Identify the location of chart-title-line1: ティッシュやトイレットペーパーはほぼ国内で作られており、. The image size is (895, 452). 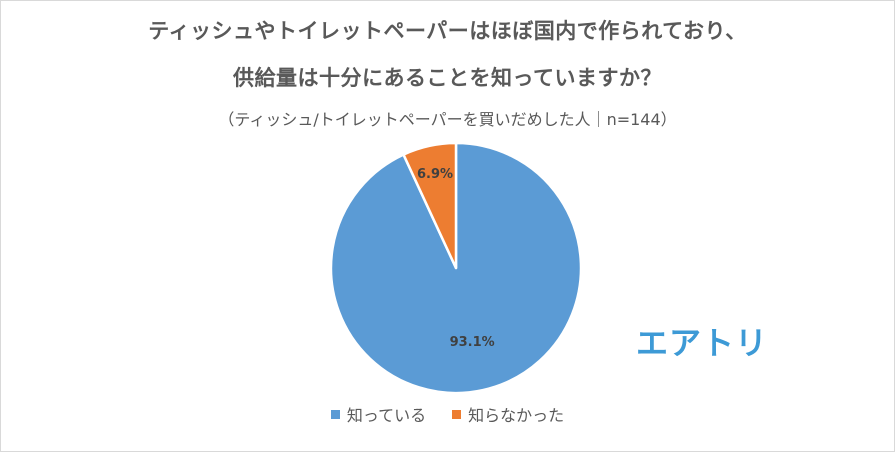
(447, 31).